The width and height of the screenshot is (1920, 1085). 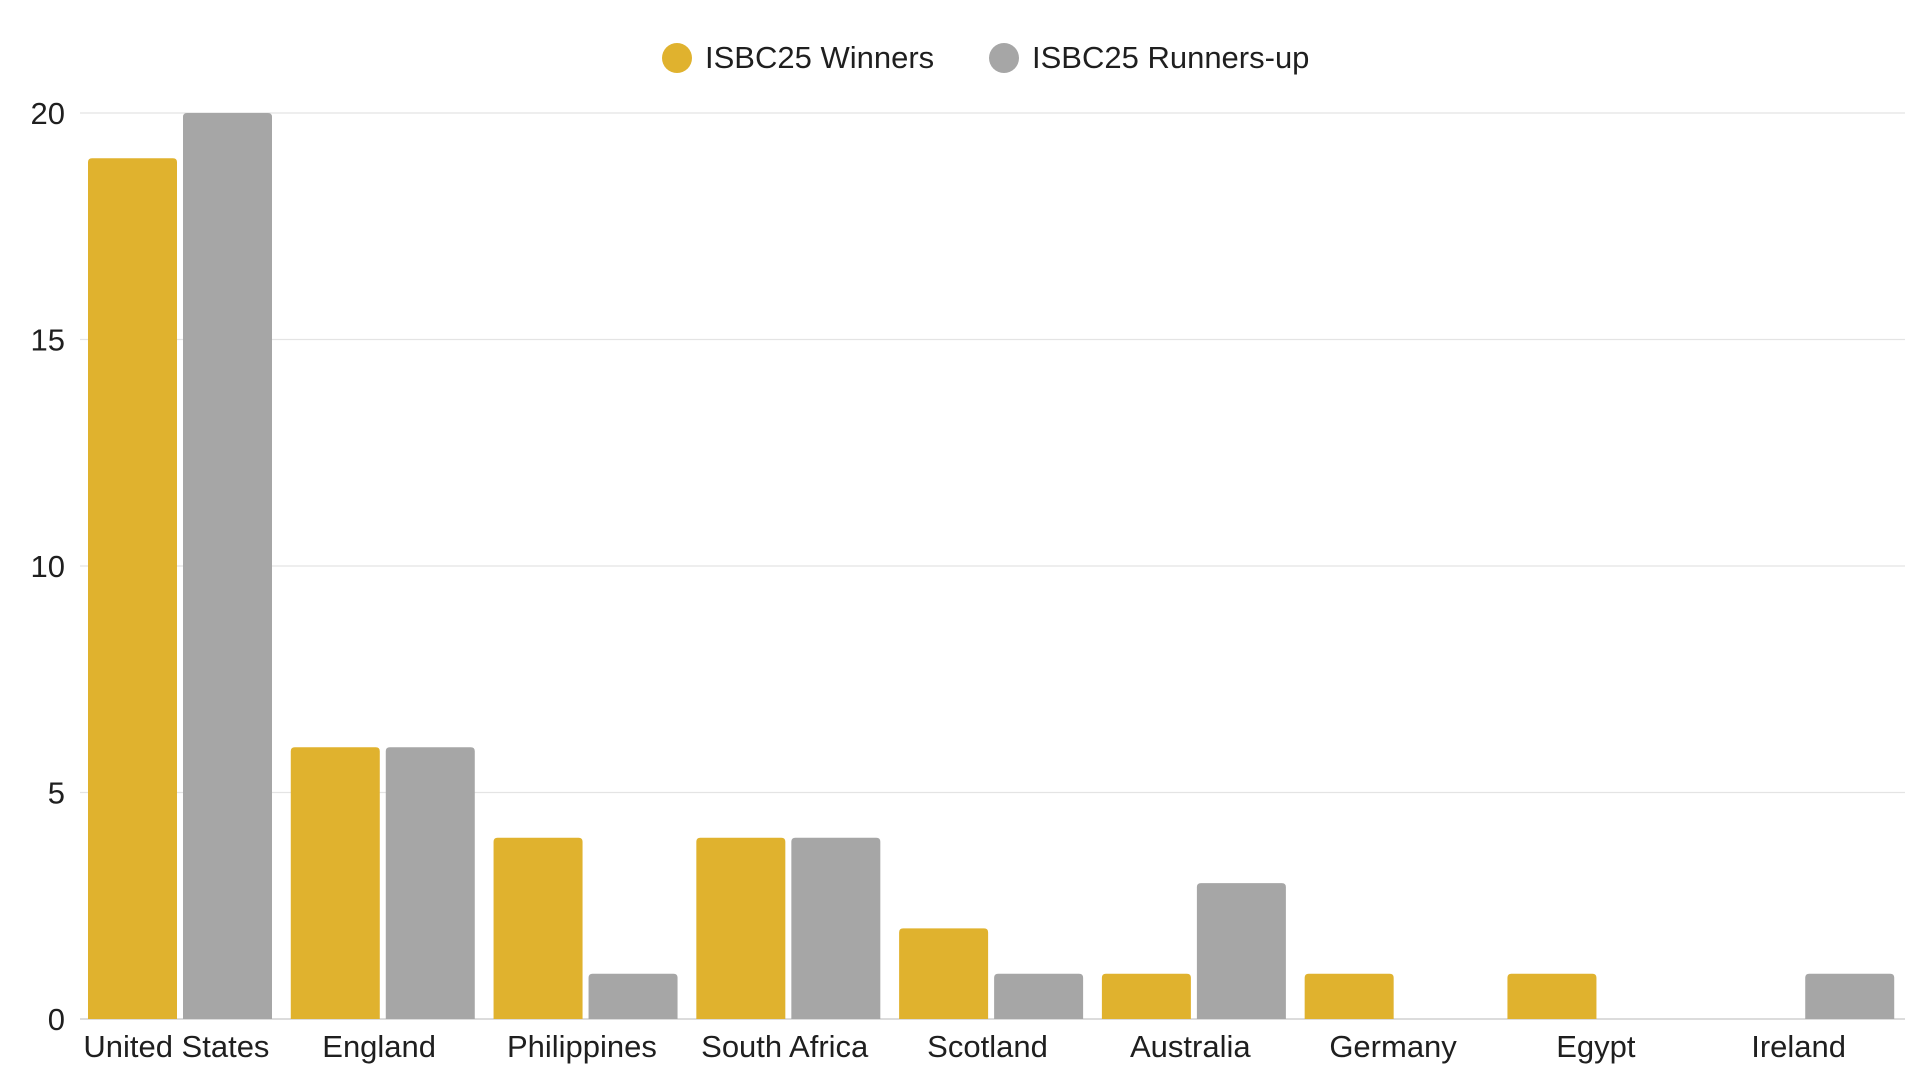 I want to click on x-category-label: Egypt, so click(x=1596, y=1046).